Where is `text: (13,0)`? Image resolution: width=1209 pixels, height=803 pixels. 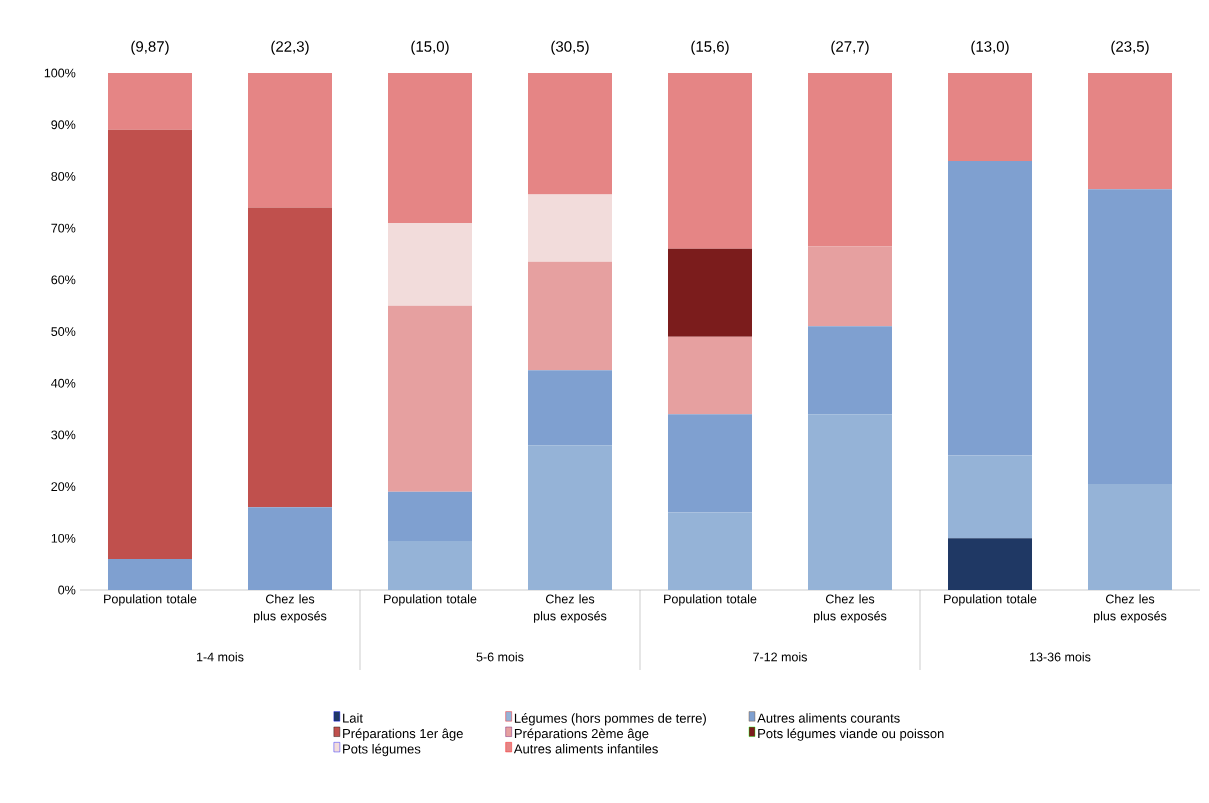 text: (13,0) is located at coordinates (990, 47).